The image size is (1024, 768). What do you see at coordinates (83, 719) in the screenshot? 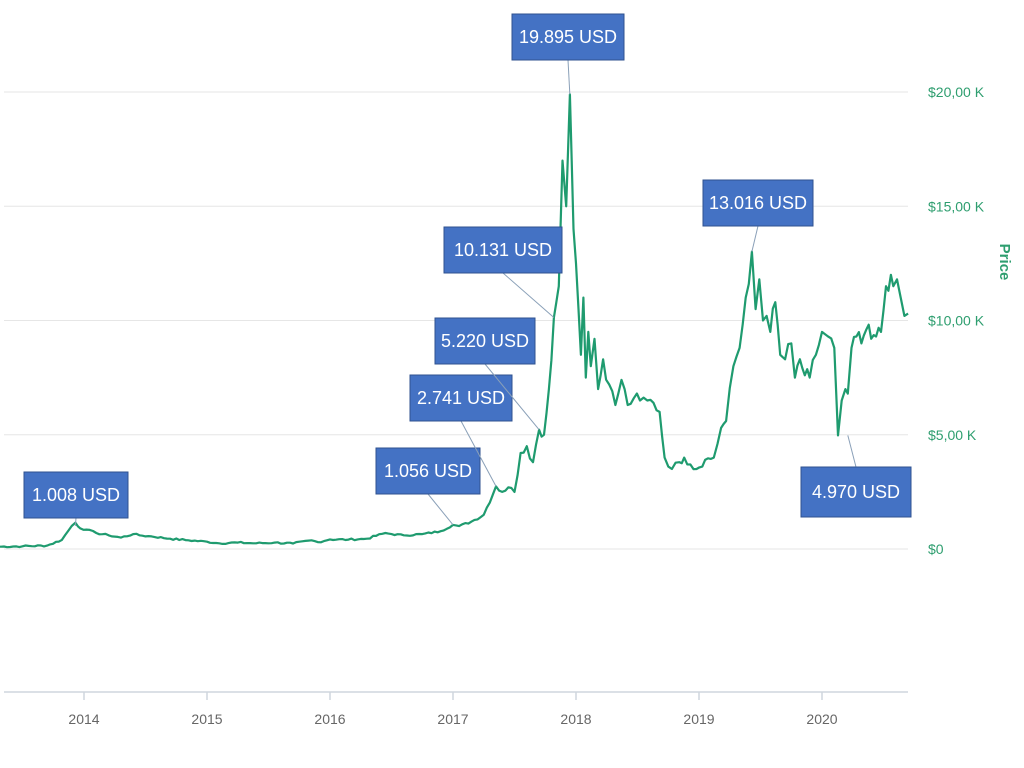
I see `x-tick-label: 2014` at bounding box center [83, 719].